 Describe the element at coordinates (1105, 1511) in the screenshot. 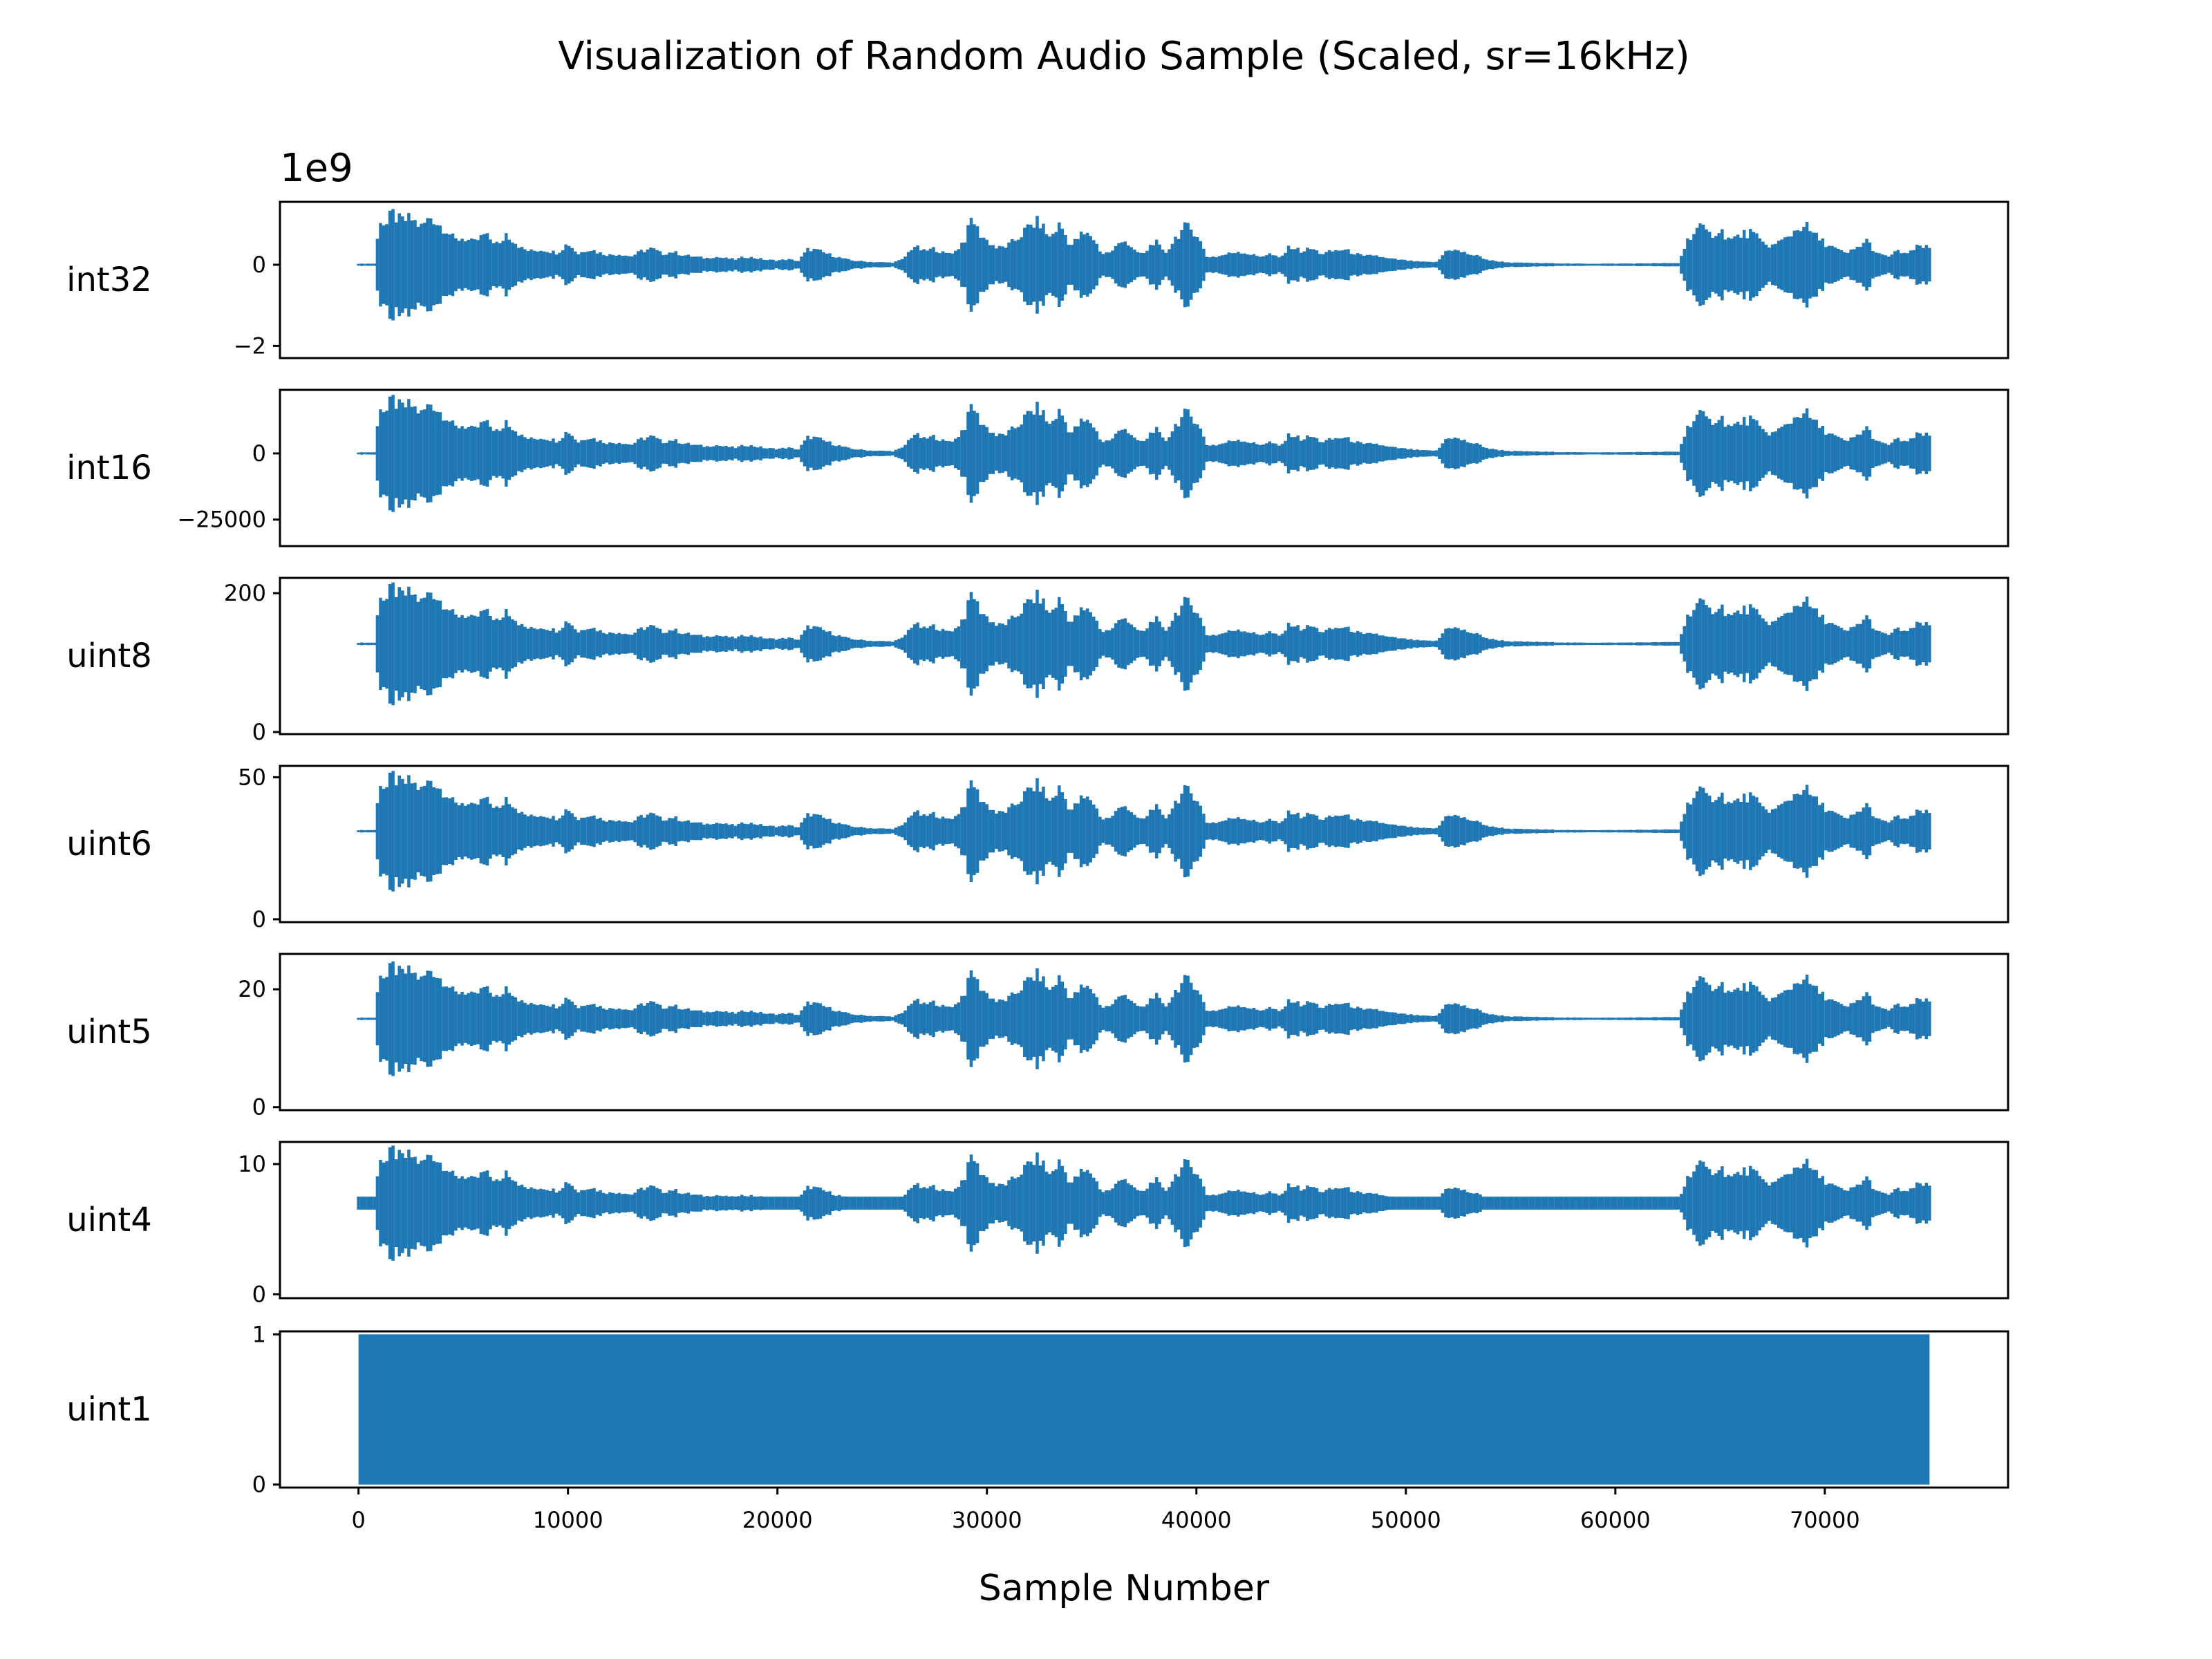

I see `x-axis: 0 10000 20000 30000 40000 50000 60000 70000` at that location.